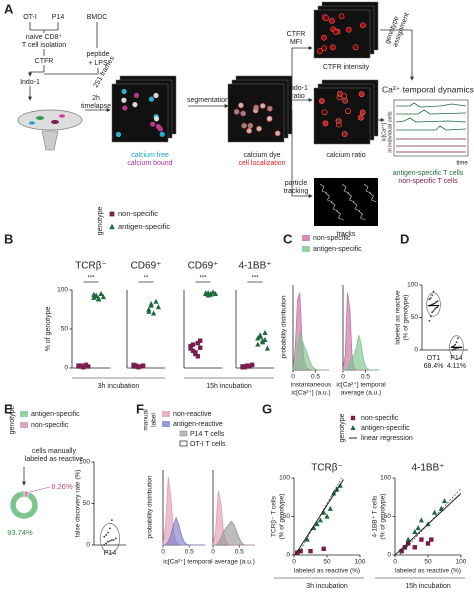  Describe the element at coordinates (213, 552) in the screenshot. I see `x-tick-label: 0` at that location.